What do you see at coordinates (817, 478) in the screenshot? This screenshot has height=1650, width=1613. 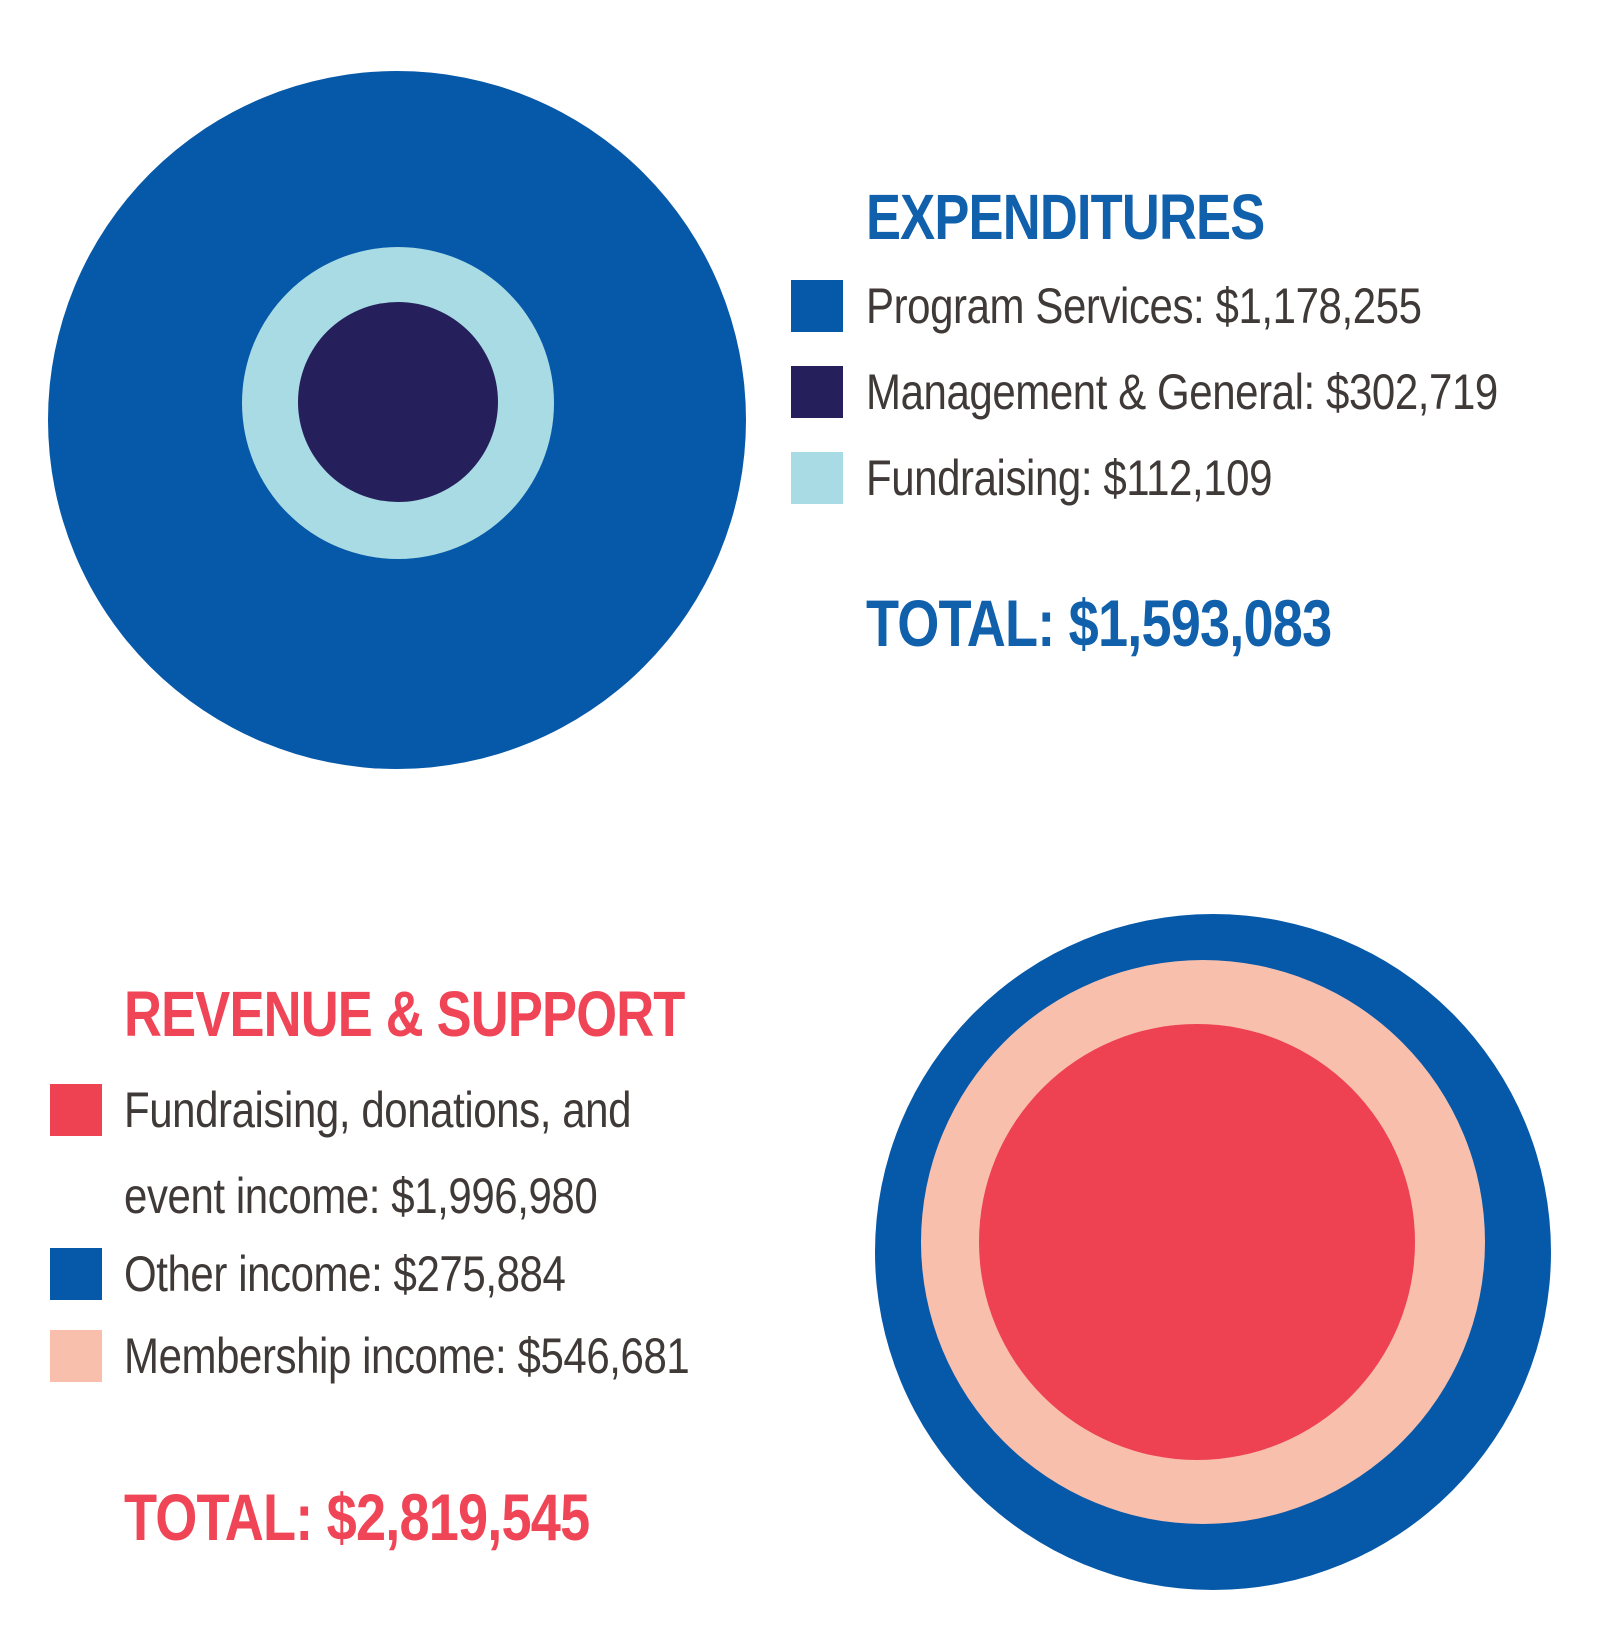 I see `fundraising-swatch` at bounding box center [817, 478].